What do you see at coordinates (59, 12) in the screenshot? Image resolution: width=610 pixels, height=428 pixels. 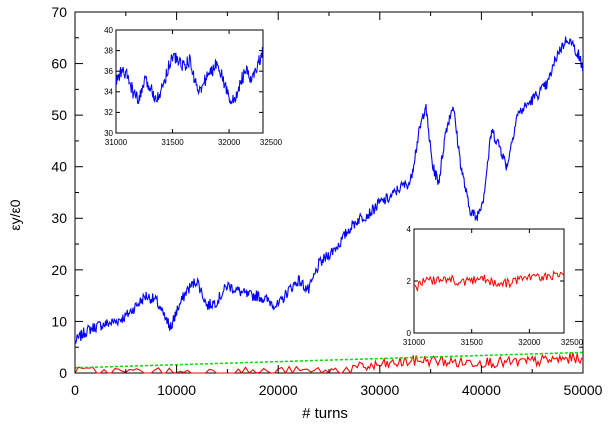 I see `main-ytick-label: 70` at bounding box center [59, 12].